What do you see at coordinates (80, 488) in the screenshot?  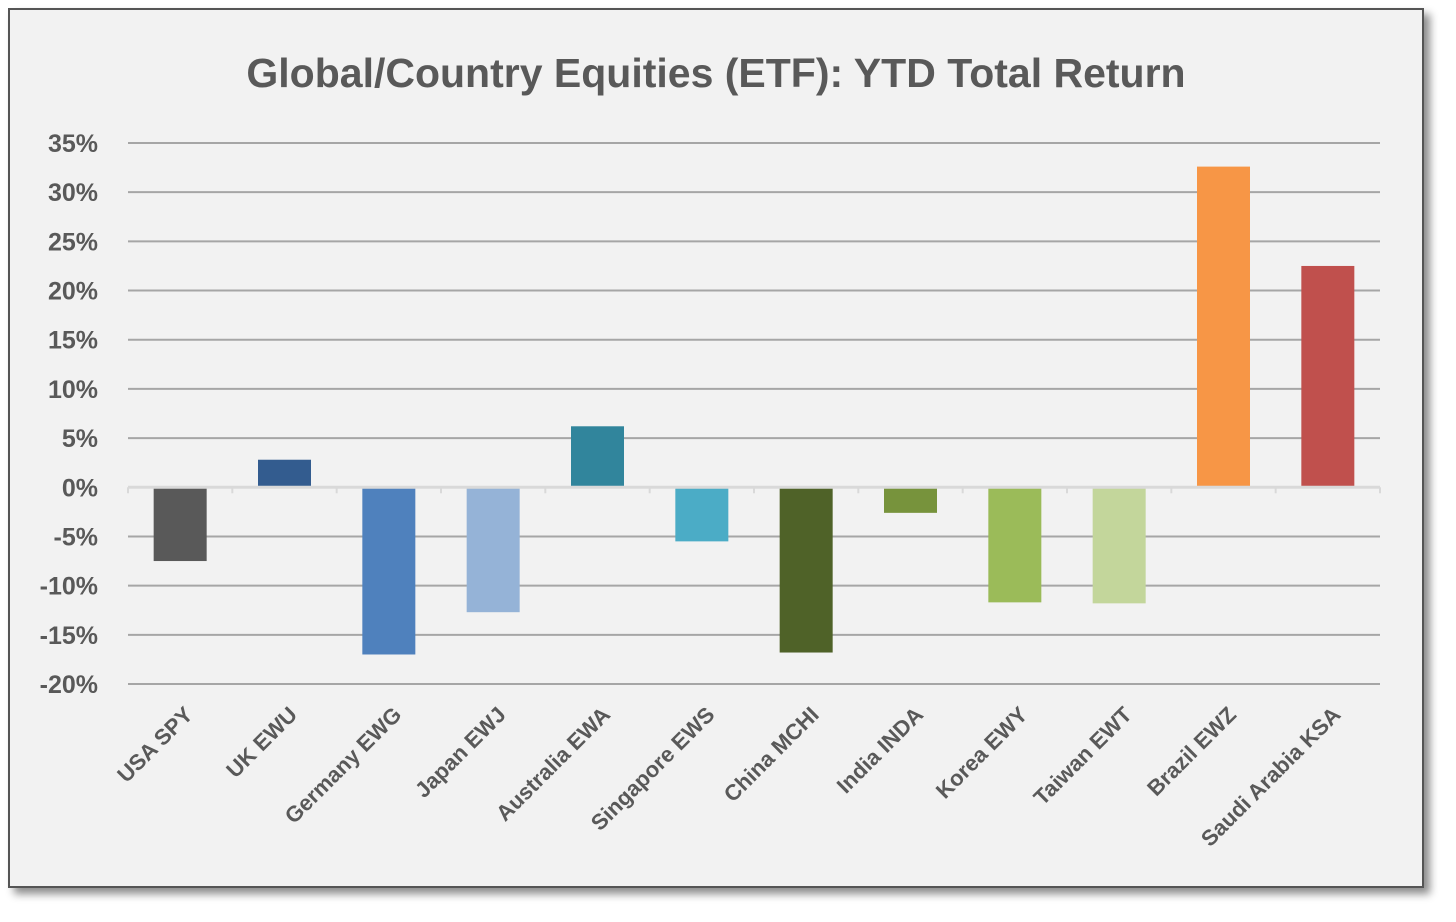 I see `y-tick-label: 0%` at bounding box center [80, 488].